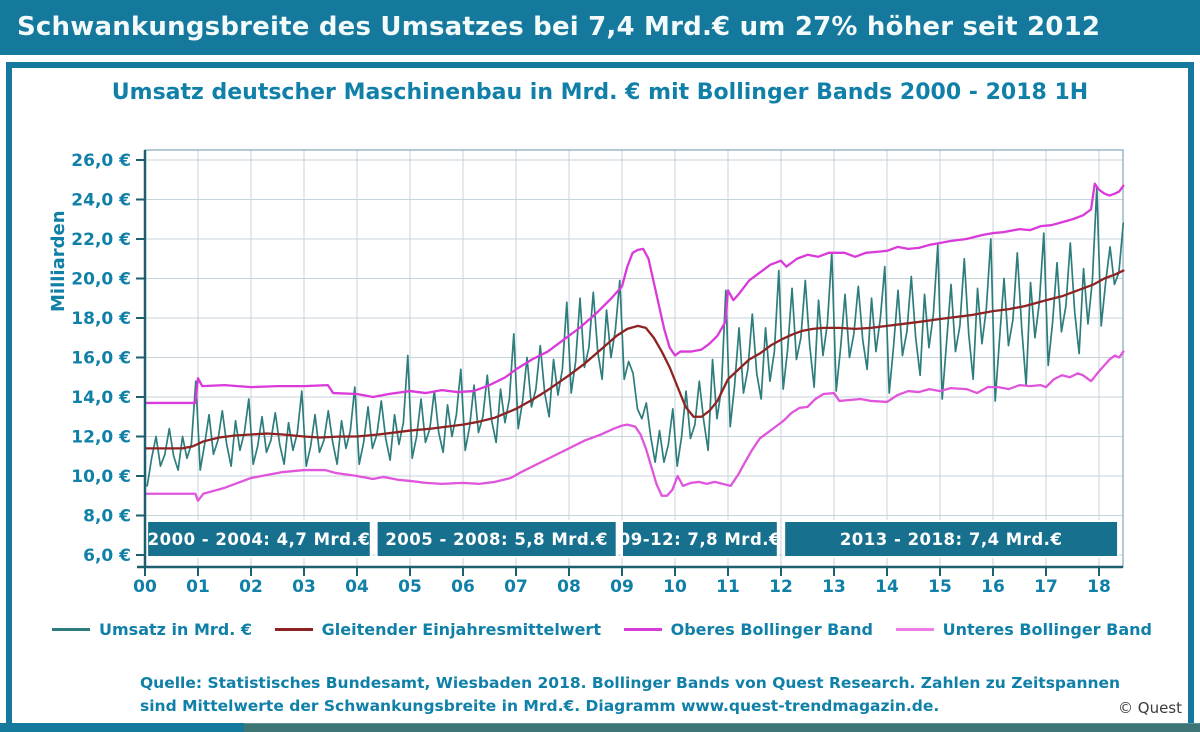 This screenshot has width=1200, height=732. I want to click on legend-item-unteres-band: Unteres Bollinger Band, so click(1023, 629).